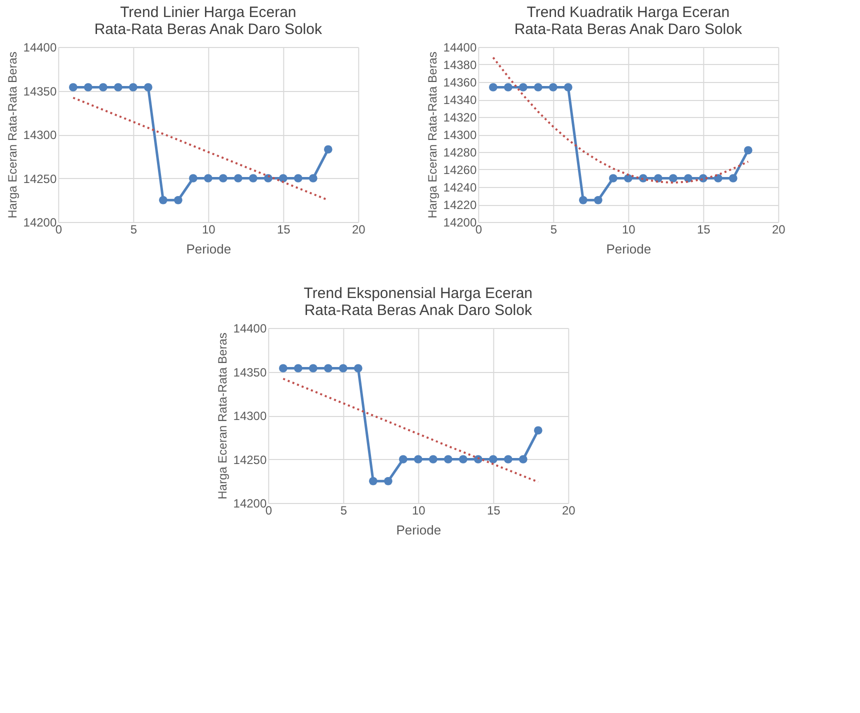 This screenshot has height=713, width=860. What do you see at coordinates (460, 83) in the screenshot?
I see `y-tick-label: 14360` at bounding box center [460, 83].